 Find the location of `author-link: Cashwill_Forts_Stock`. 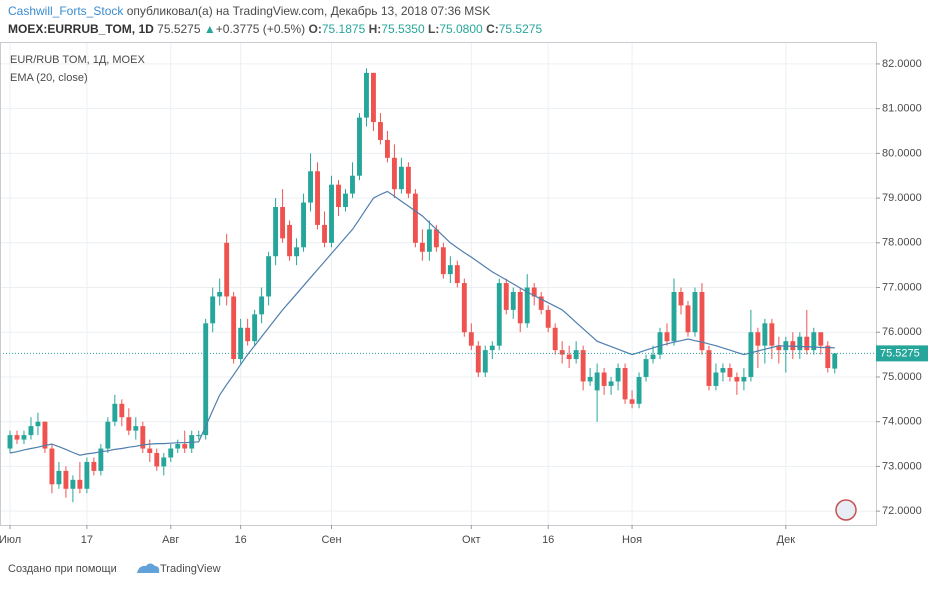

author-link: Cashwill_Forts_Stock is located at coordinates (66, 11).